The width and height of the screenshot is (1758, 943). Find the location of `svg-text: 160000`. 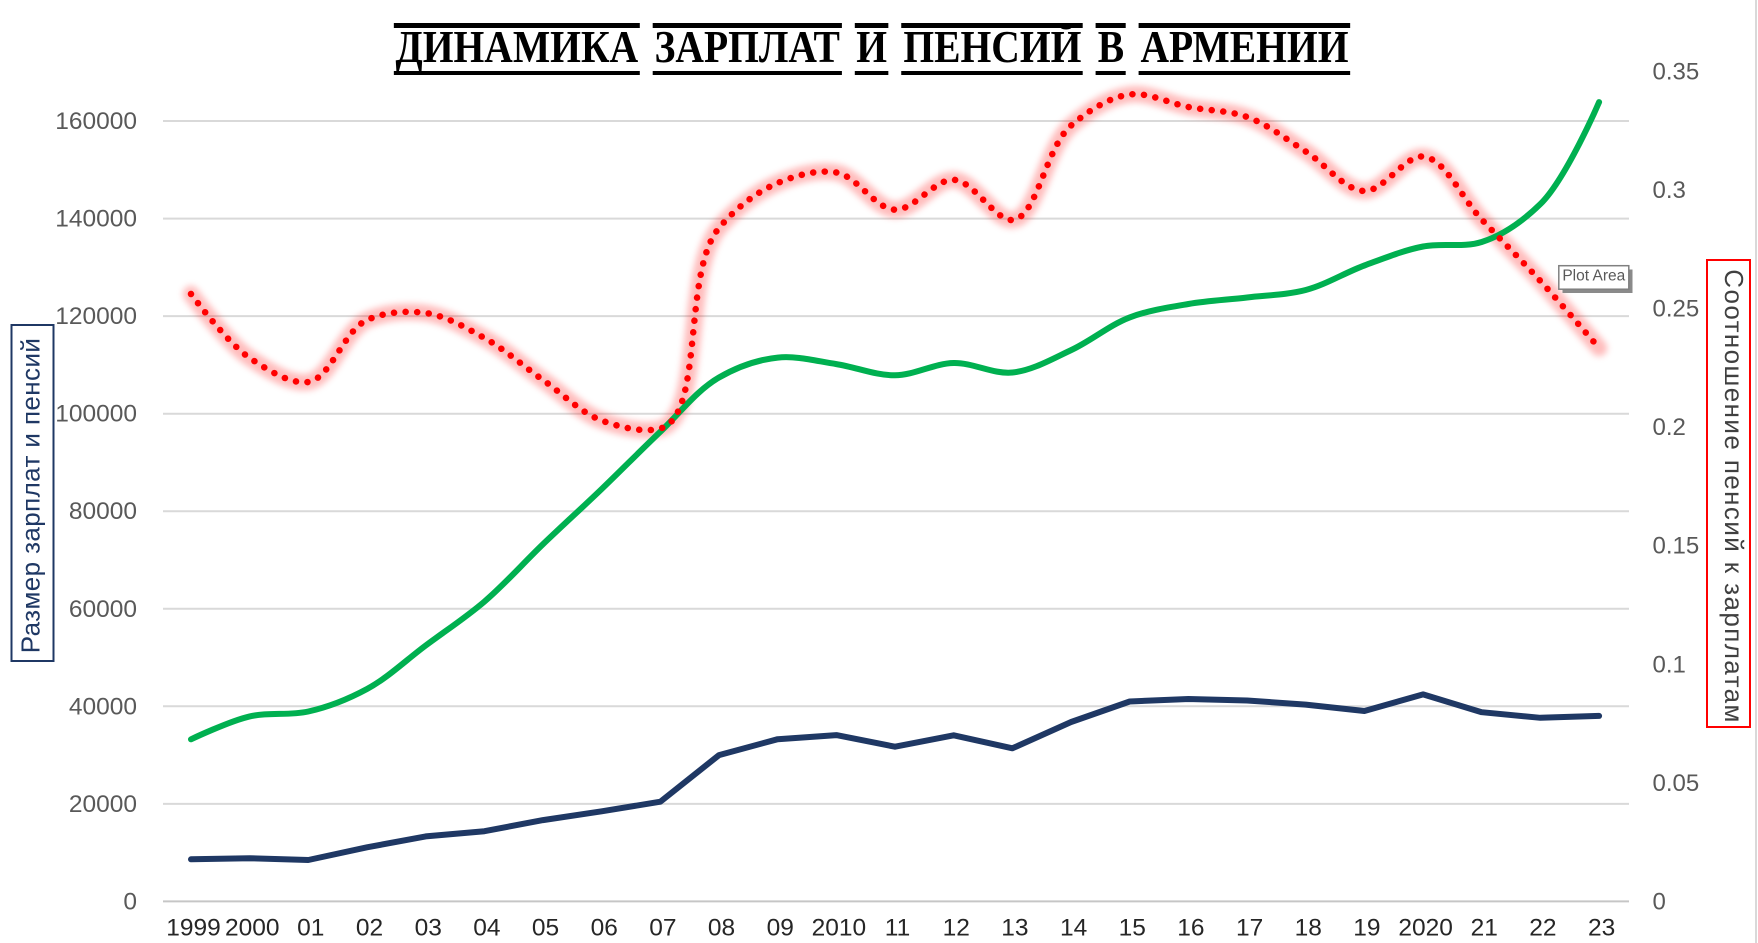

svg-text: 160000 is located at coordinates (96, 121).